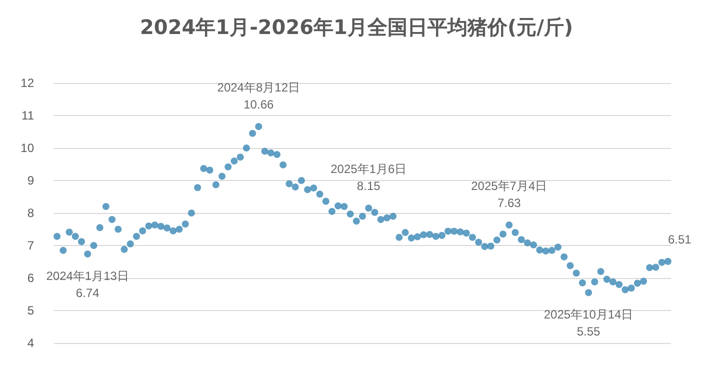 Image resolution: width=713 pixels, height=365 pixels. I want to click on y-tick-label: 6, so click(30, 278).